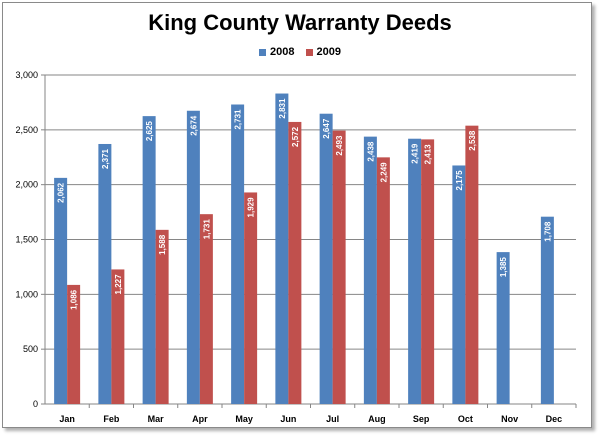  Describe the element at coordinates (415, 153) in the screenshot. I see `data-label-2008-sep: 2,419` at that location.